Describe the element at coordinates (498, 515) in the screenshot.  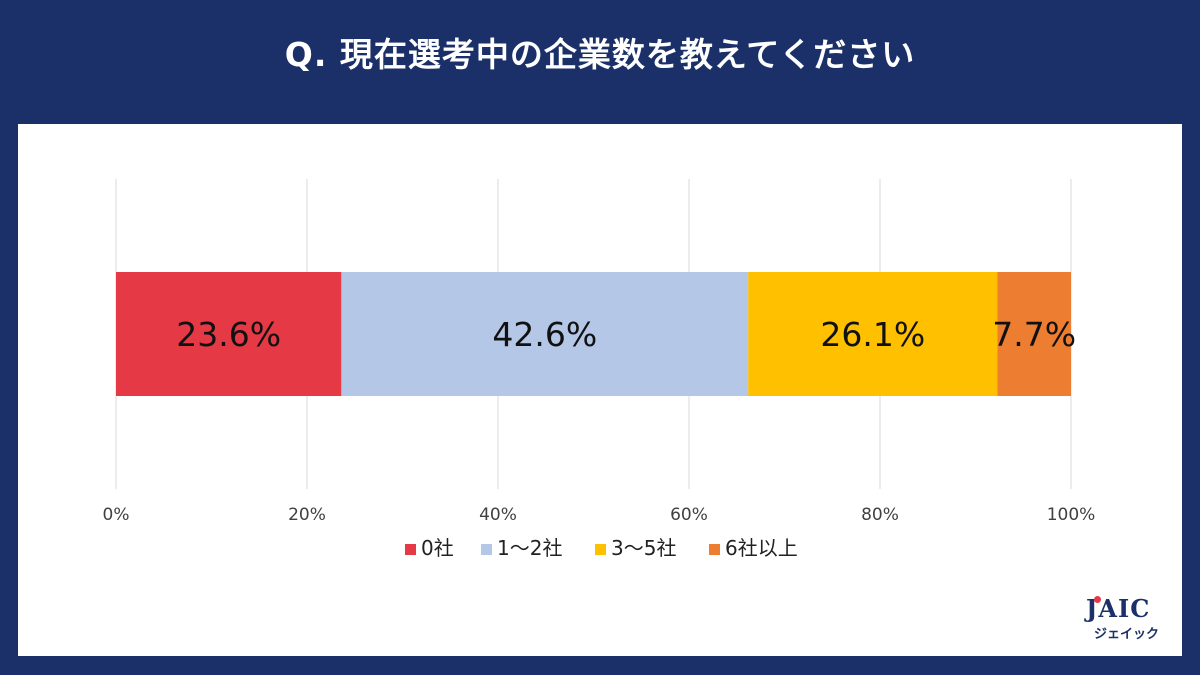
I see `x-tick-label: 40%` at that location.